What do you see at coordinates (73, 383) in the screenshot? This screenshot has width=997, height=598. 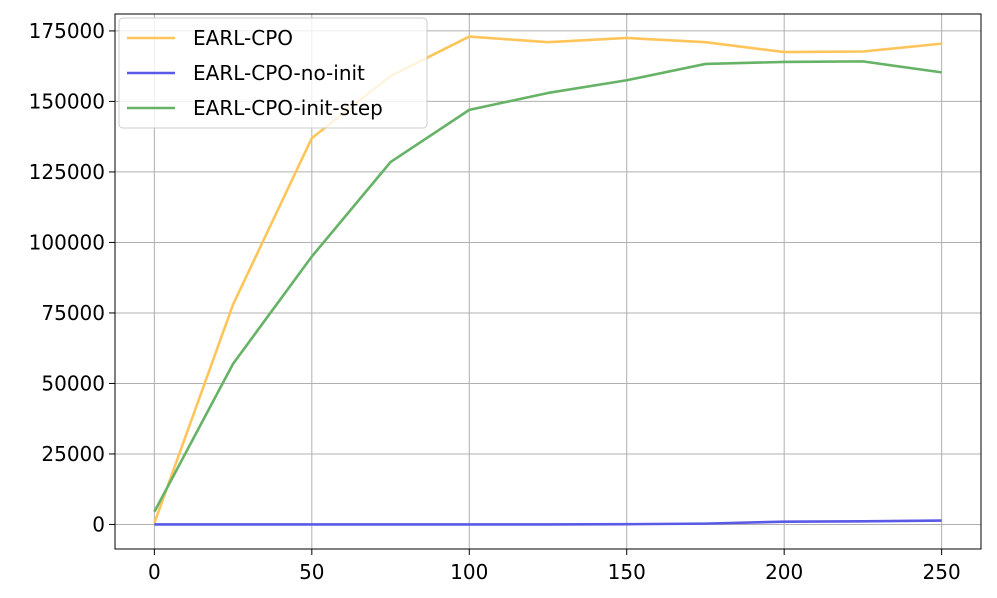 I see `y-tick-label: 50000` at bounding box center [73, 383].